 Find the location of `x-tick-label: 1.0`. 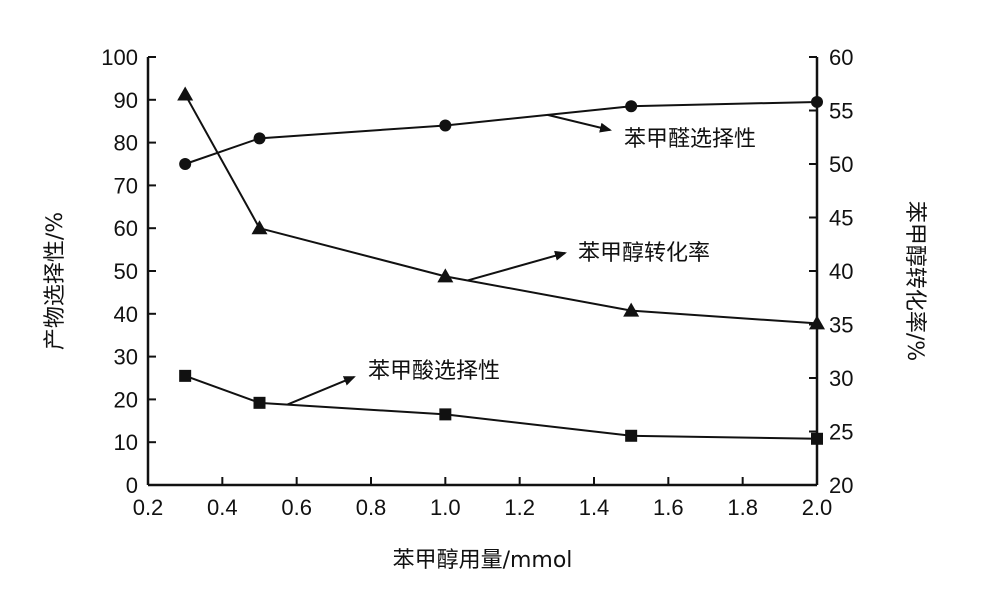

x-tick-label: 1.0 is located at coordinates (445, 507).